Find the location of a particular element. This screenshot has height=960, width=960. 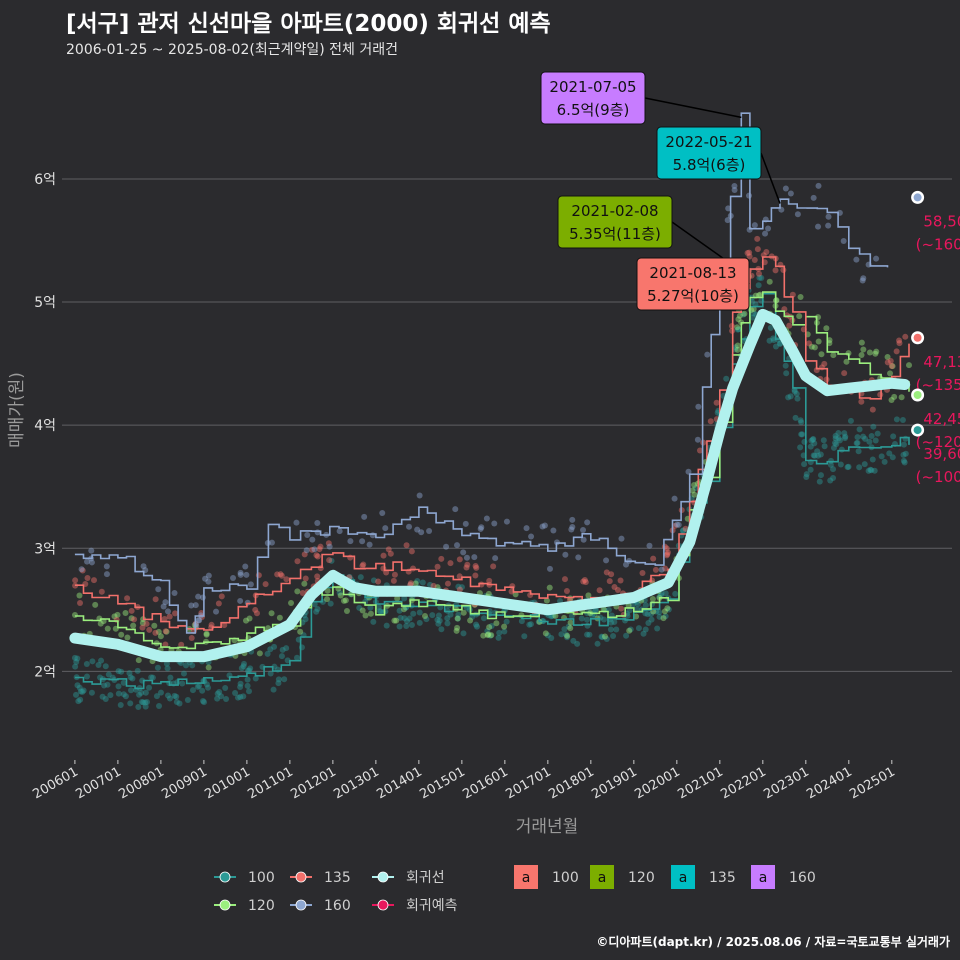

y-tick-label: 6억 is located at coordinates (45, 180).